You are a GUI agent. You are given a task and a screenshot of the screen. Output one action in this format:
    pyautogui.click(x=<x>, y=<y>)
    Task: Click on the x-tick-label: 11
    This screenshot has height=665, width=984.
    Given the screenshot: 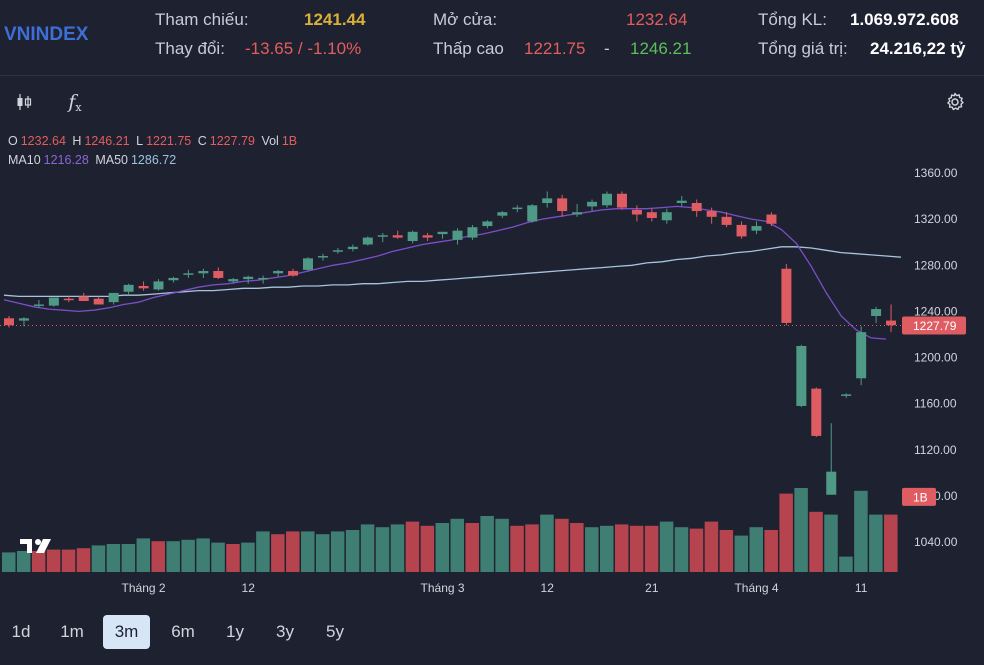 What is the action you would take?
    pyautogui.click(x=861, y=588)
    